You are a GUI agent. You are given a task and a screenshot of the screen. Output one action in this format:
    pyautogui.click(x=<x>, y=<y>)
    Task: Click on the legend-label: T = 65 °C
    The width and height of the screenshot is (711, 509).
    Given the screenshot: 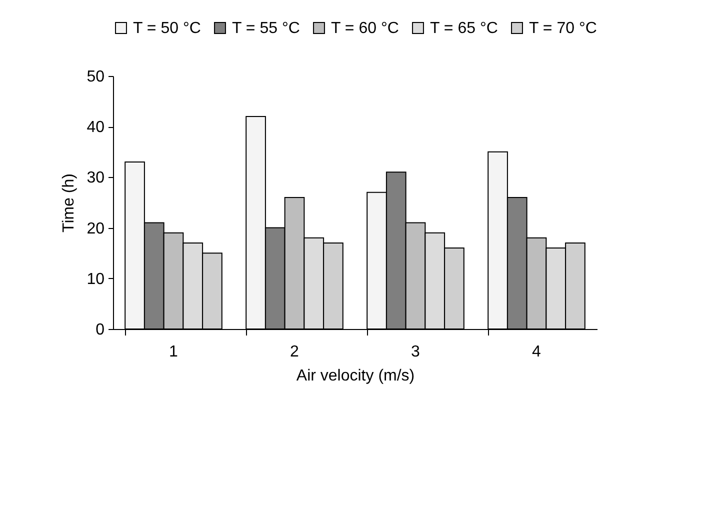 What is the action you would take?
    pyautogui.click(x=464, y=28)
    